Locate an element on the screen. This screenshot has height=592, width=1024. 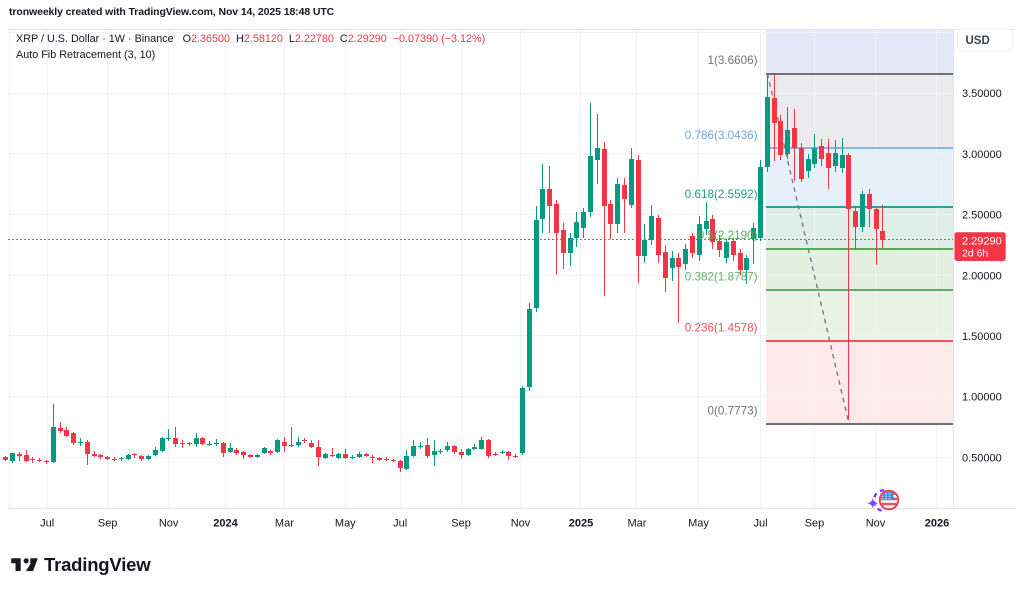
svg-text: 0.50000 is located at coordinates (982, 459).